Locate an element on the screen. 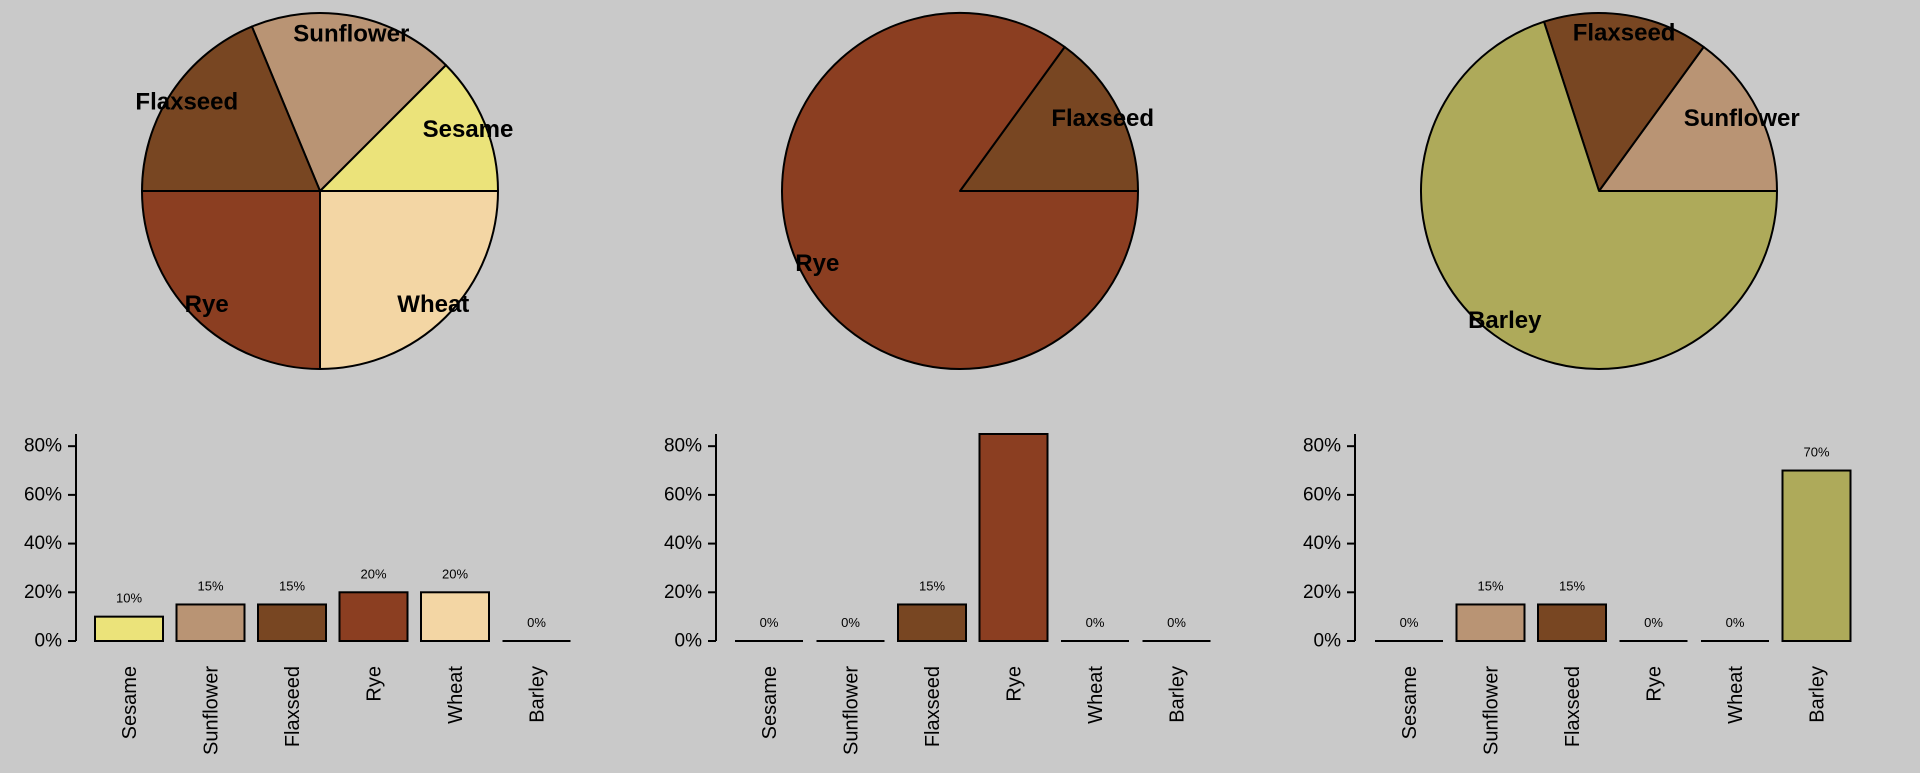 This screenshot has height=773, width=1920. bar1-y-tick-label: 20% is located at coordinates (43, 592).